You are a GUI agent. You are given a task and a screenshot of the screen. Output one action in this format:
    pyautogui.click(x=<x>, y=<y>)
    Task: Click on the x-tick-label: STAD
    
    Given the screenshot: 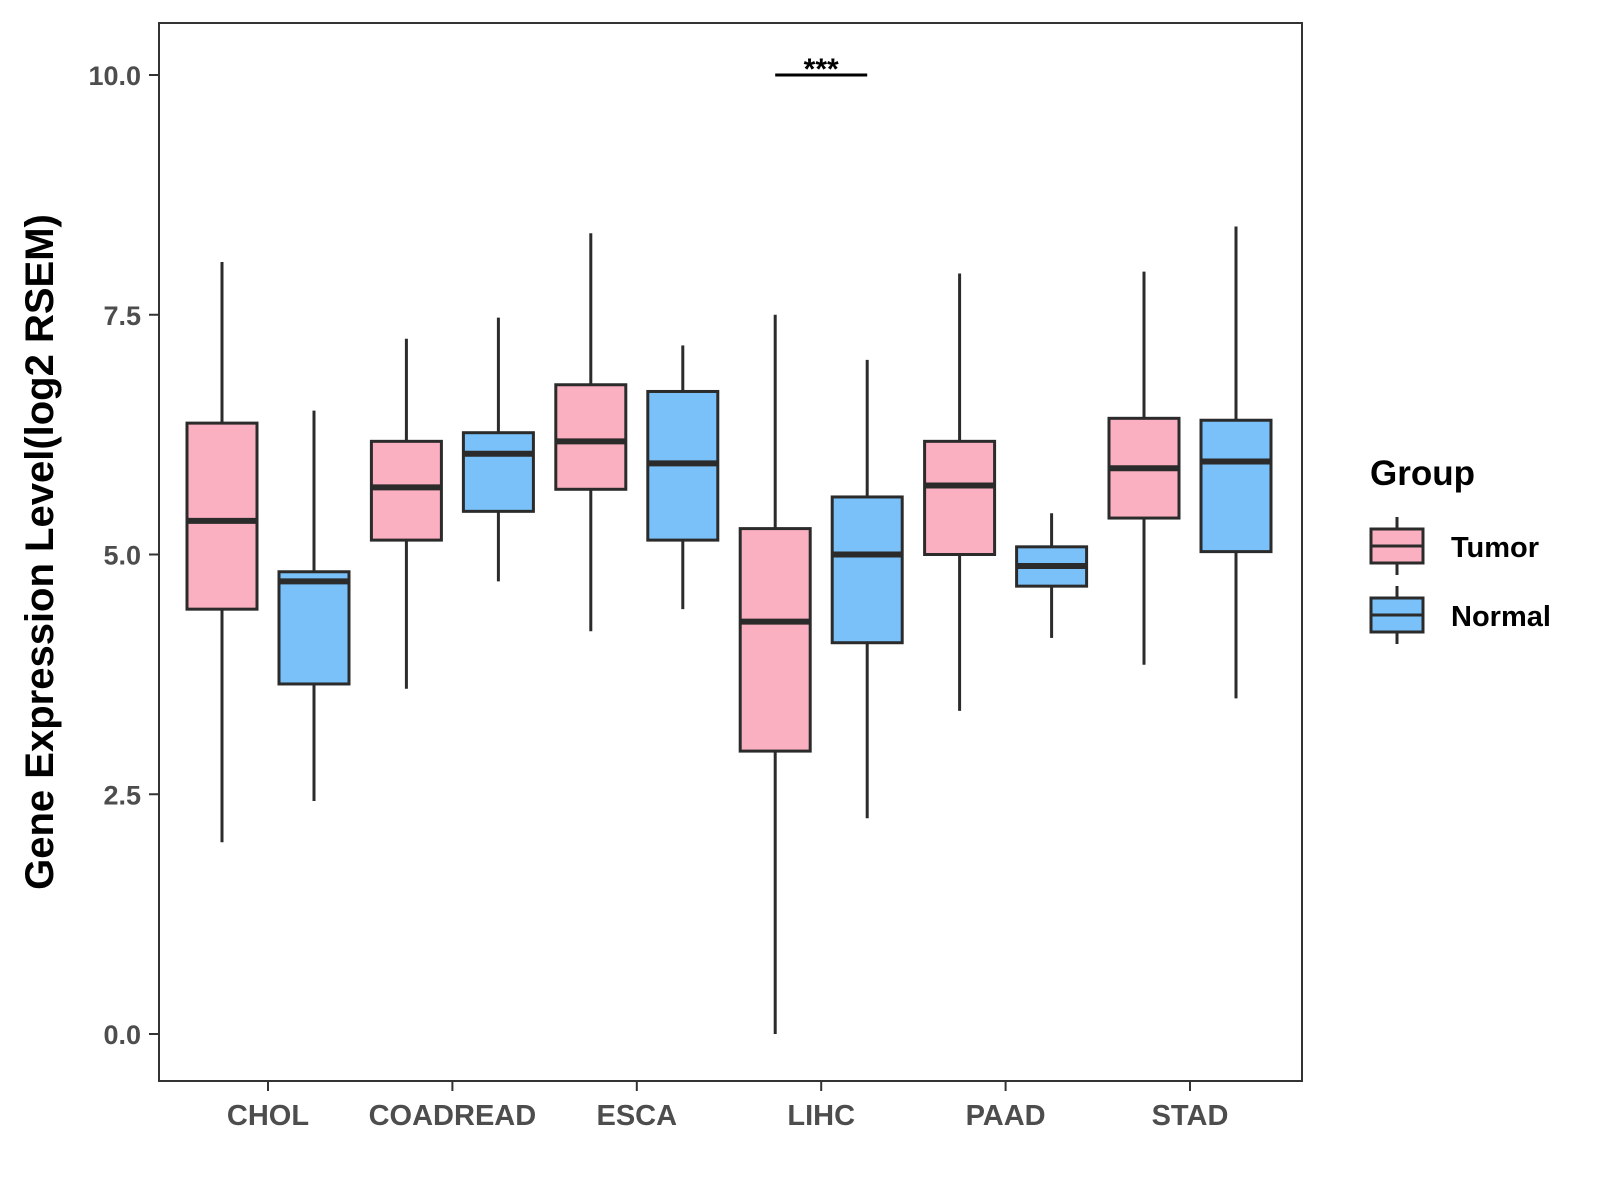 What is the action you would take?
    pyautogui.click(x=1190, y=1116)
    